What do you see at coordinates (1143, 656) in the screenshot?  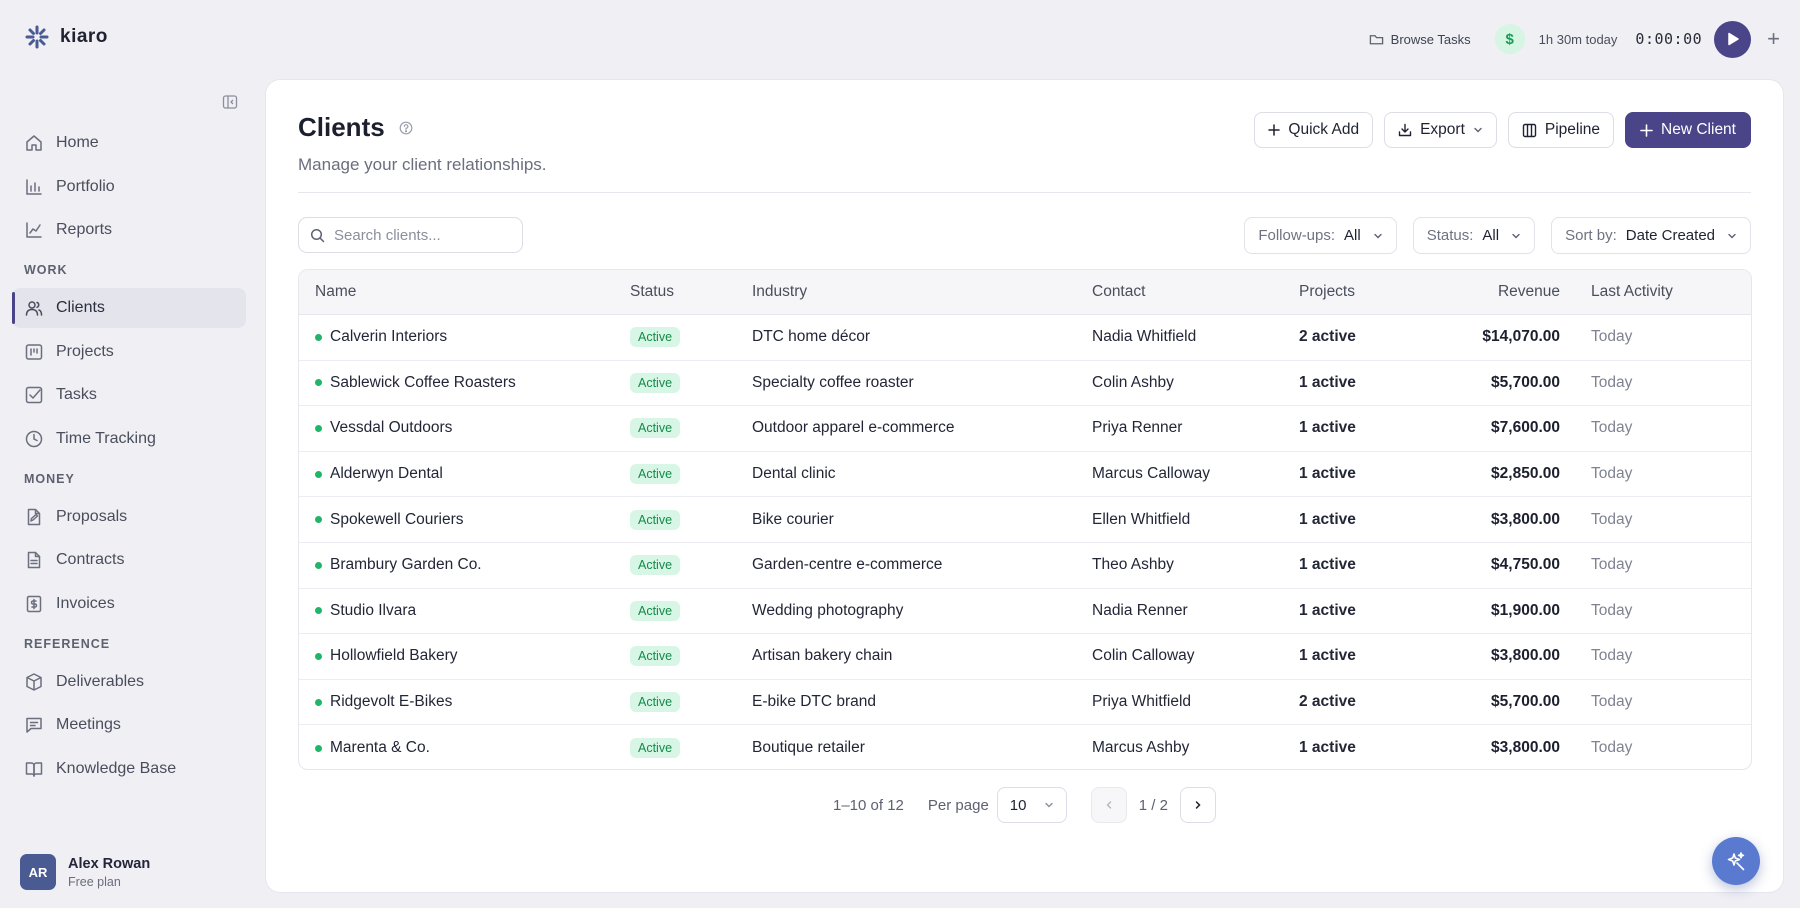 I see `contact-cell: Colin Calloway` at bounding box center [1143, 656].